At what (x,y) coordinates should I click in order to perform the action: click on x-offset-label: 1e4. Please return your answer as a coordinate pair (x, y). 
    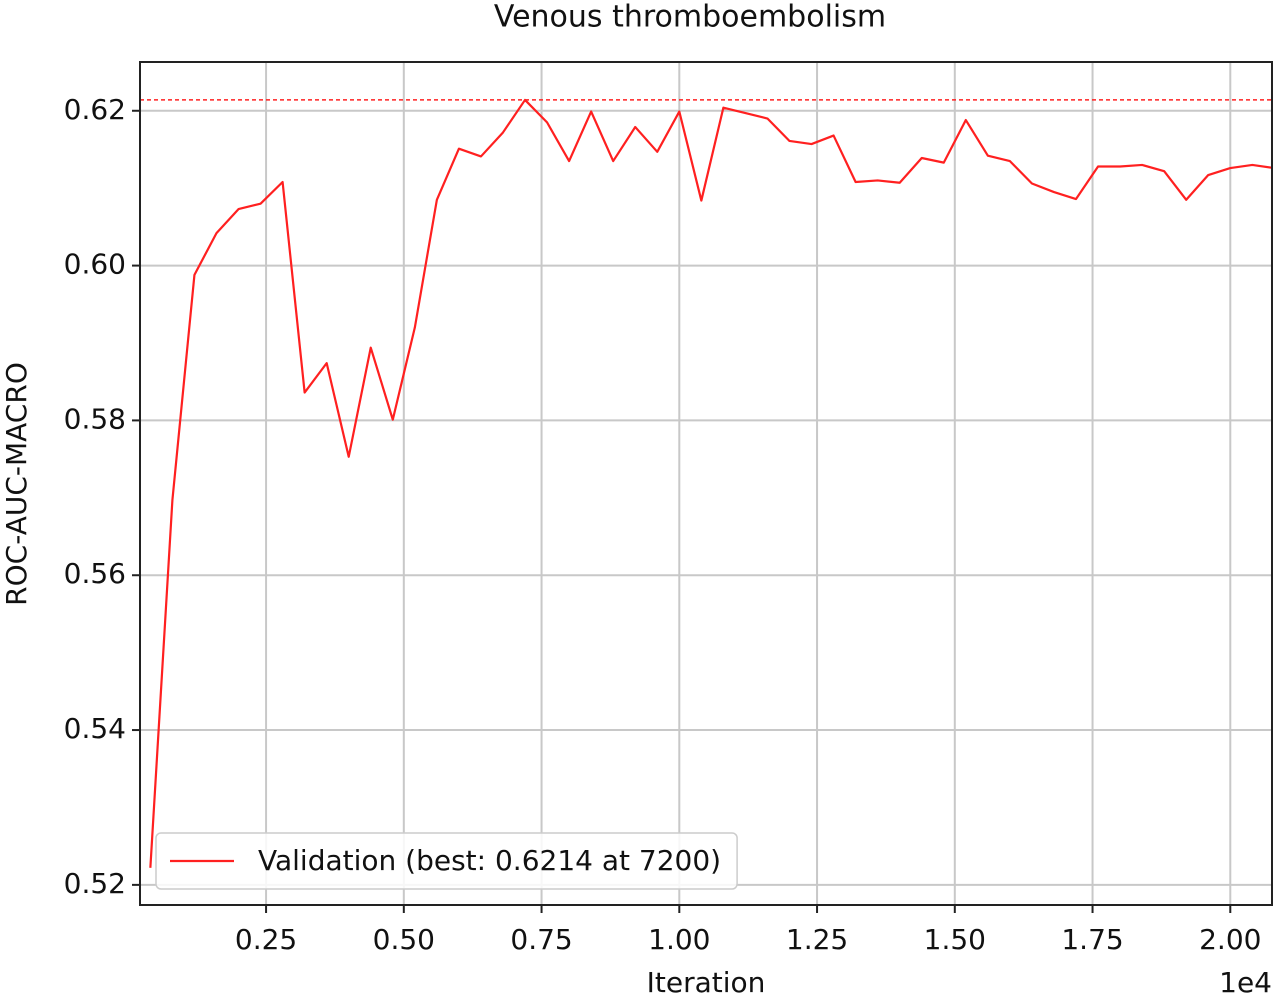
    Looking at the image, I should click on (1245, 982).